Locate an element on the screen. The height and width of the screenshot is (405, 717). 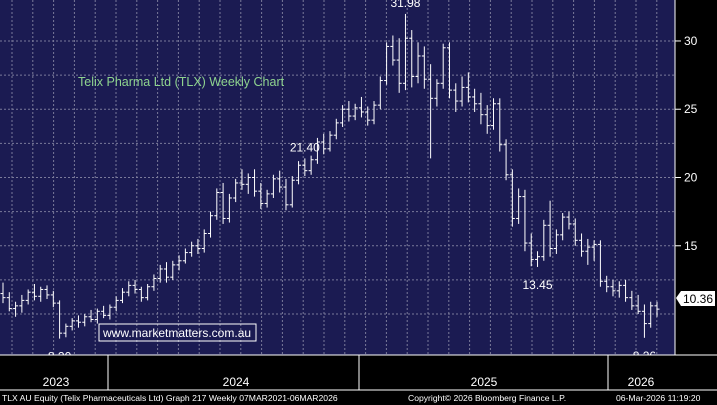
watermark-box is located at coordinates (177, 332).